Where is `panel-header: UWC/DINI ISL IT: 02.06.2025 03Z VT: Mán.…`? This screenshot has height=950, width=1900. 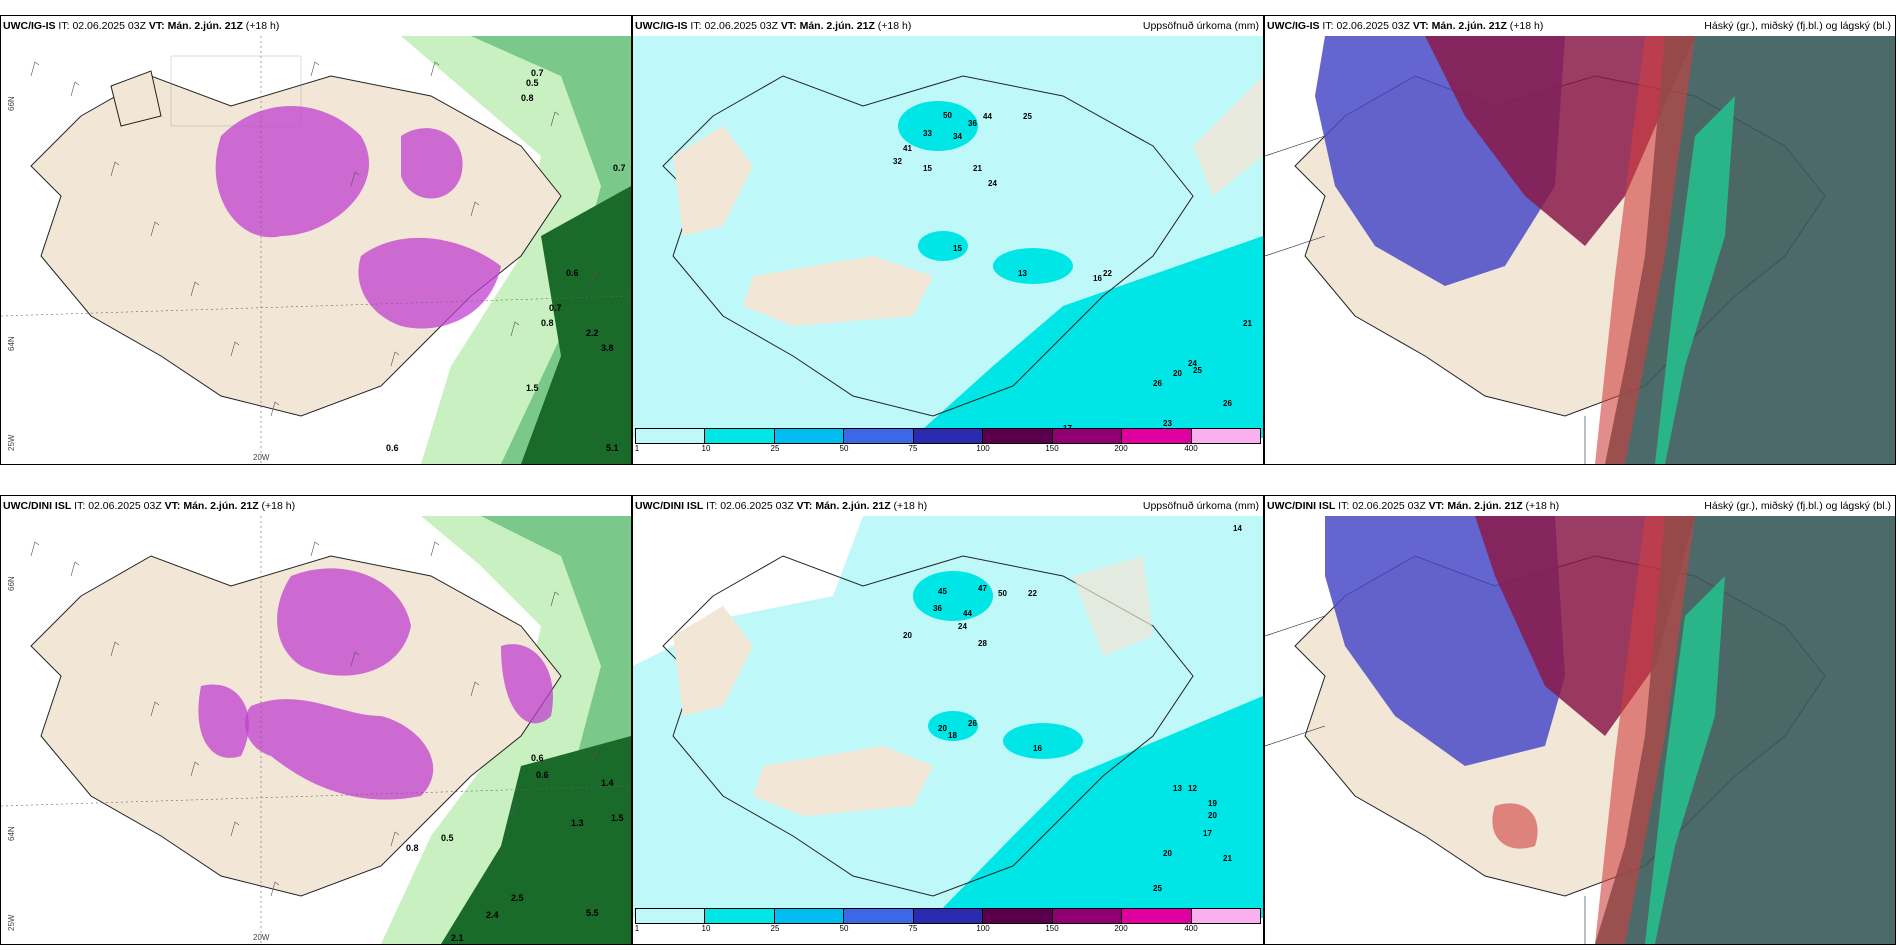
panel-header: UWC/DINI ISL IT: 02.06.2025 03Z VT: Mán.… is located at coordinates (948, 506).